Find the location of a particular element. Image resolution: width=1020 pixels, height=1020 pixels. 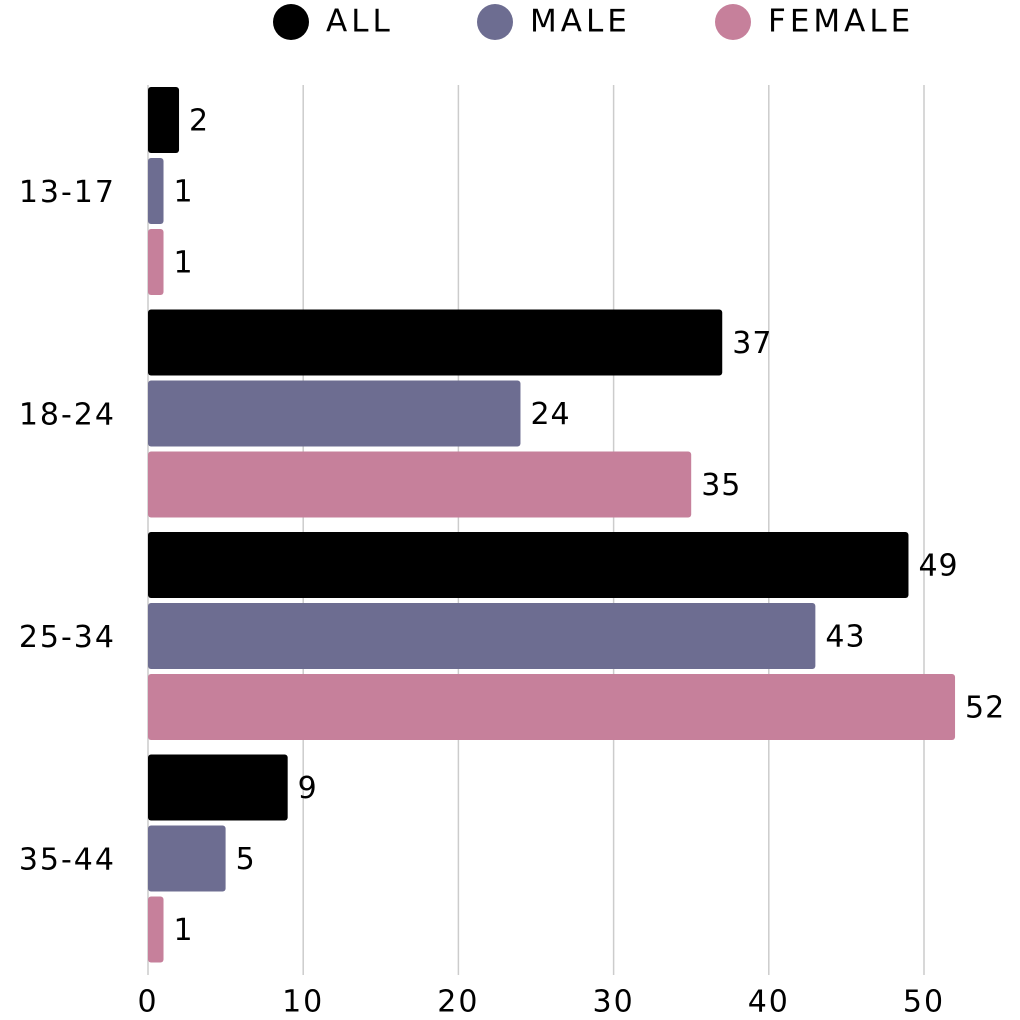

legend-label: ALL is located at coordinates (360, 22).